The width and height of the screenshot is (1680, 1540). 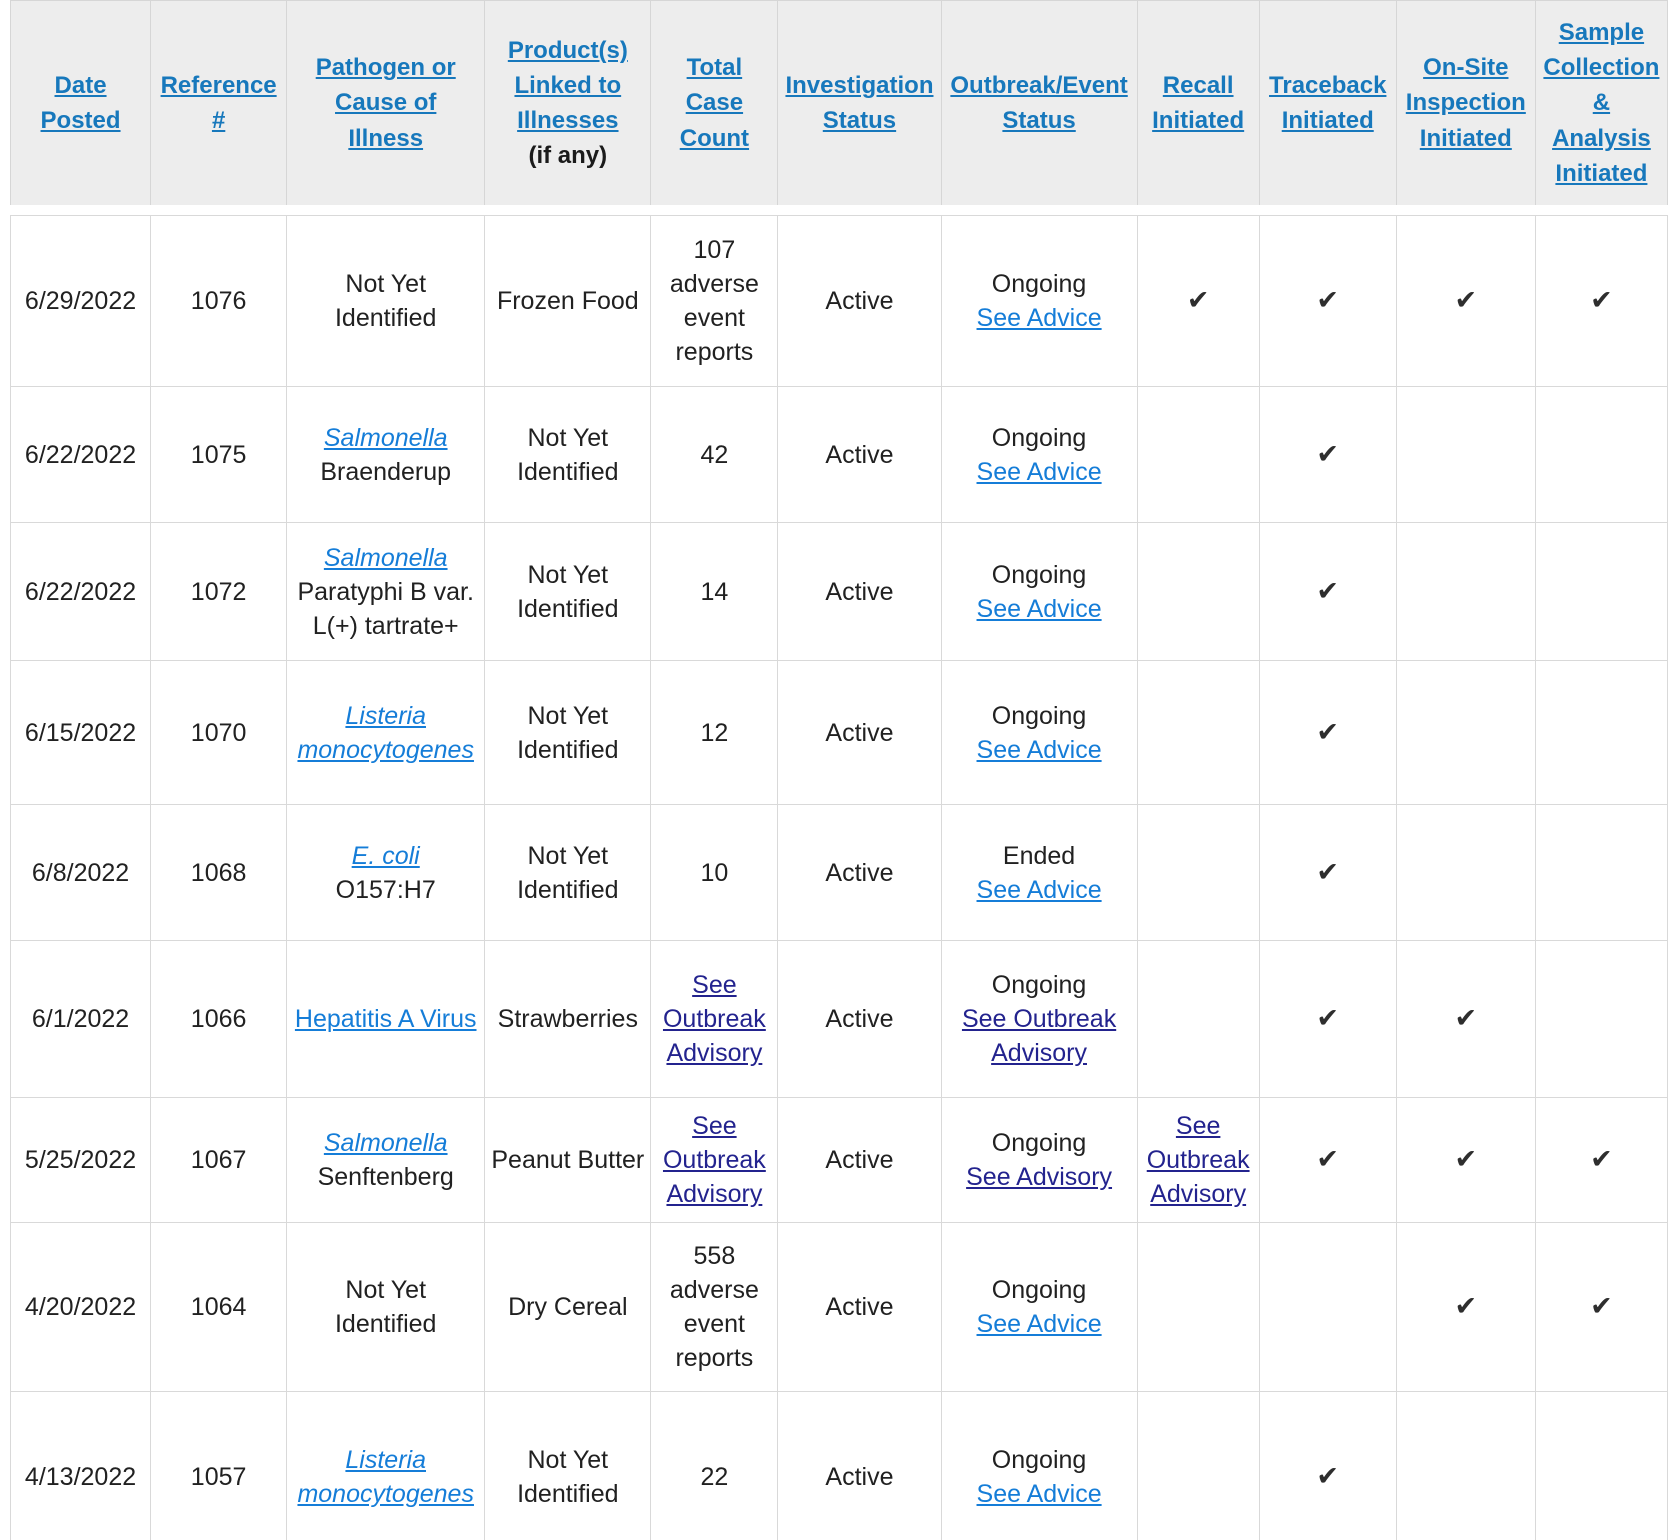 What do you see at coordinates (1328, 102) in the screenshot?
I see `sort-link-traceback: Traceback Initiated` at bounding box center [1328, 102].